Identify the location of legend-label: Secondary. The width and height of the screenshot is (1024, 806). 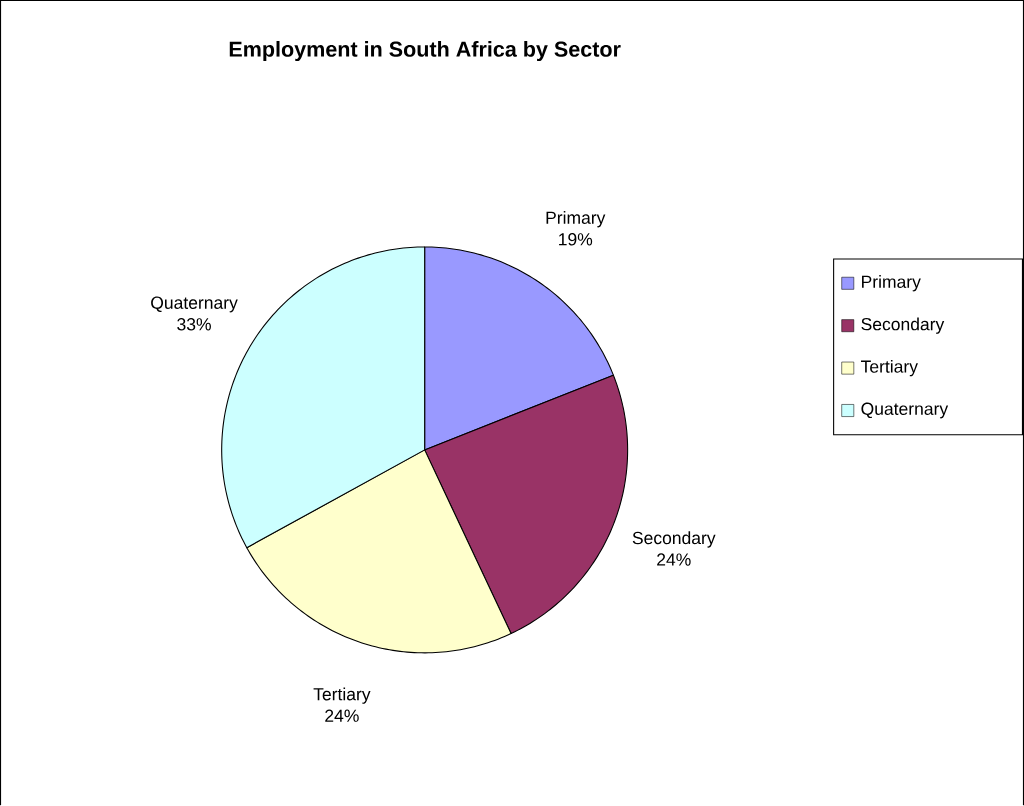
(903, 325).